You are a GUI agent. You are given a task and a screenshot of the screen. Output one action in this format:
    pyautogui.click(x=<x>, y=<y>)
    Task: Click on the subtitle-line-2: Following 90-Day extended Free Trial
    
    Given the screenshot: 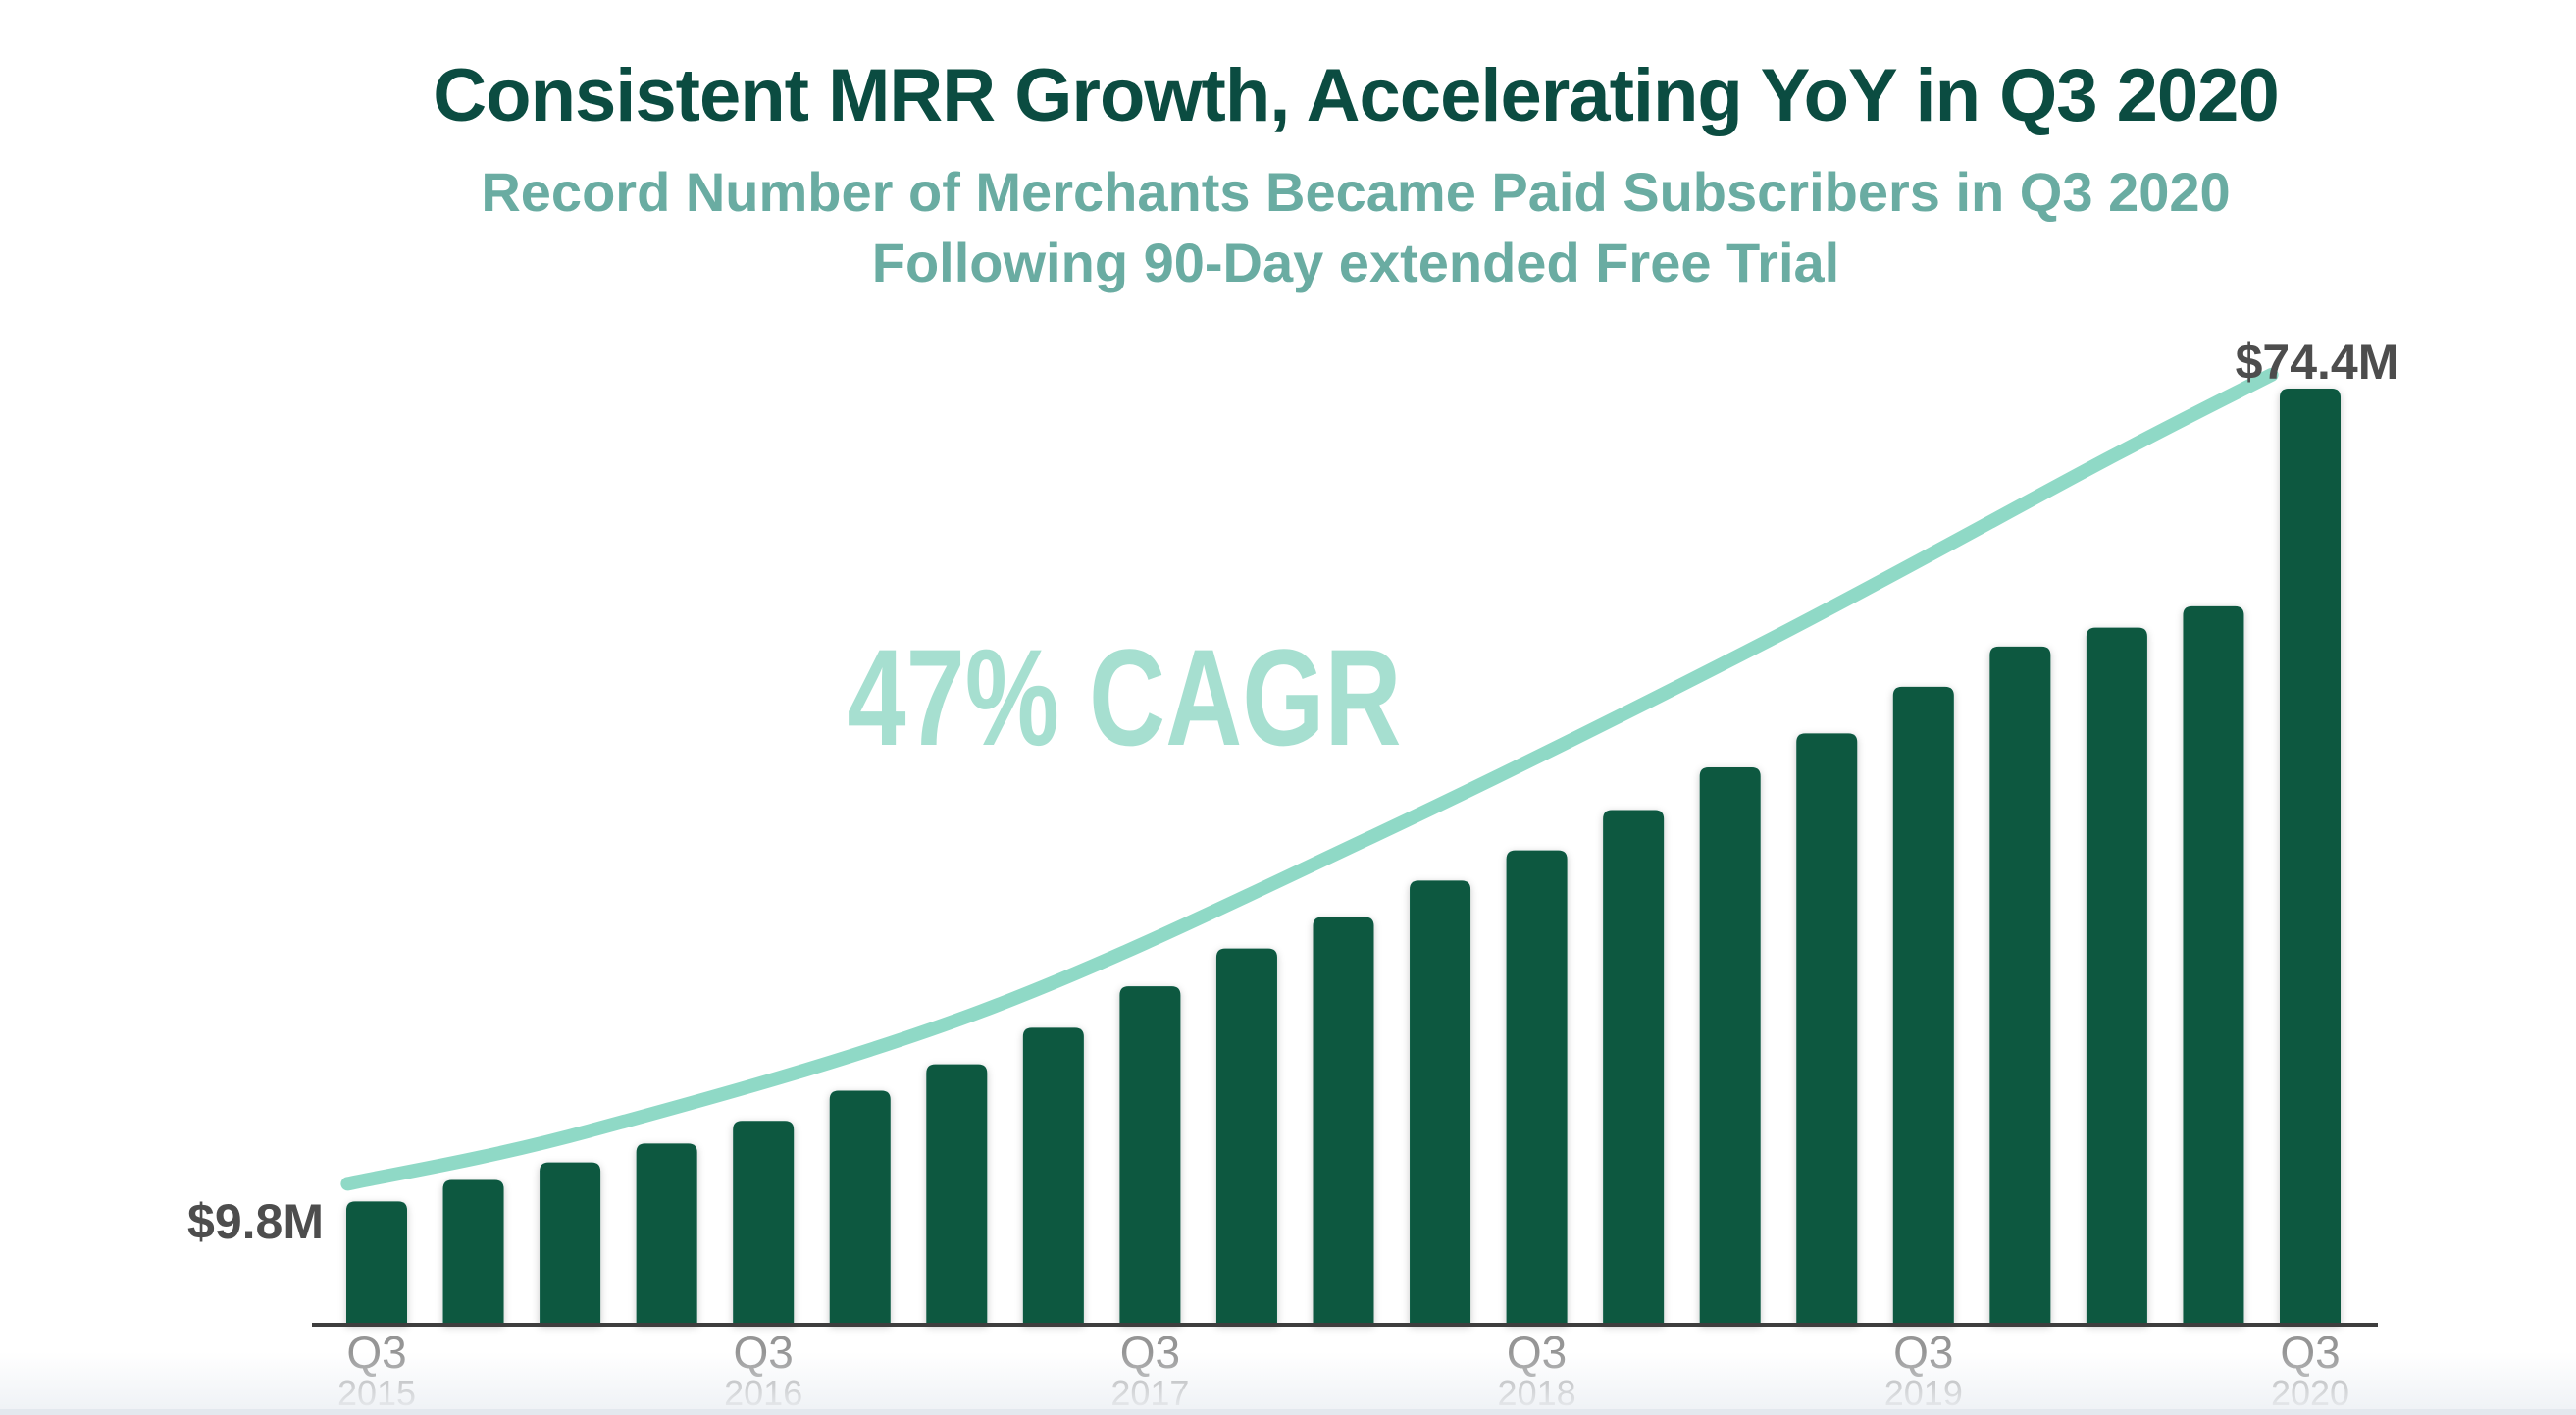 What is the action you would take?
    pyautogui.click(x=1355, y=262)
    